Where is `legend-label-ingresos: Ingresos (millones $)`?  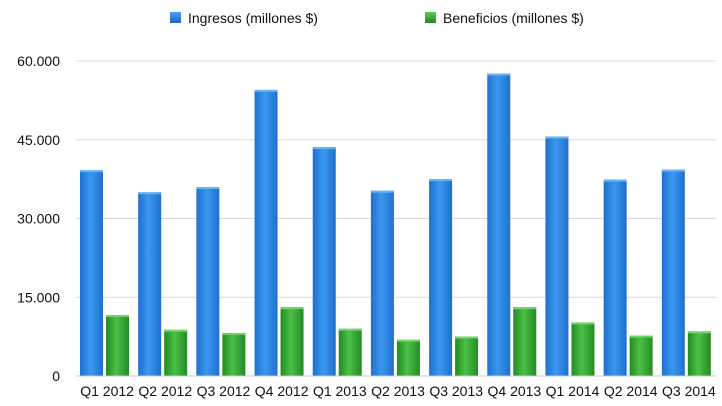
legend-label-ingresos: Ingresos (millones $) is located at coordinates (253, 18).